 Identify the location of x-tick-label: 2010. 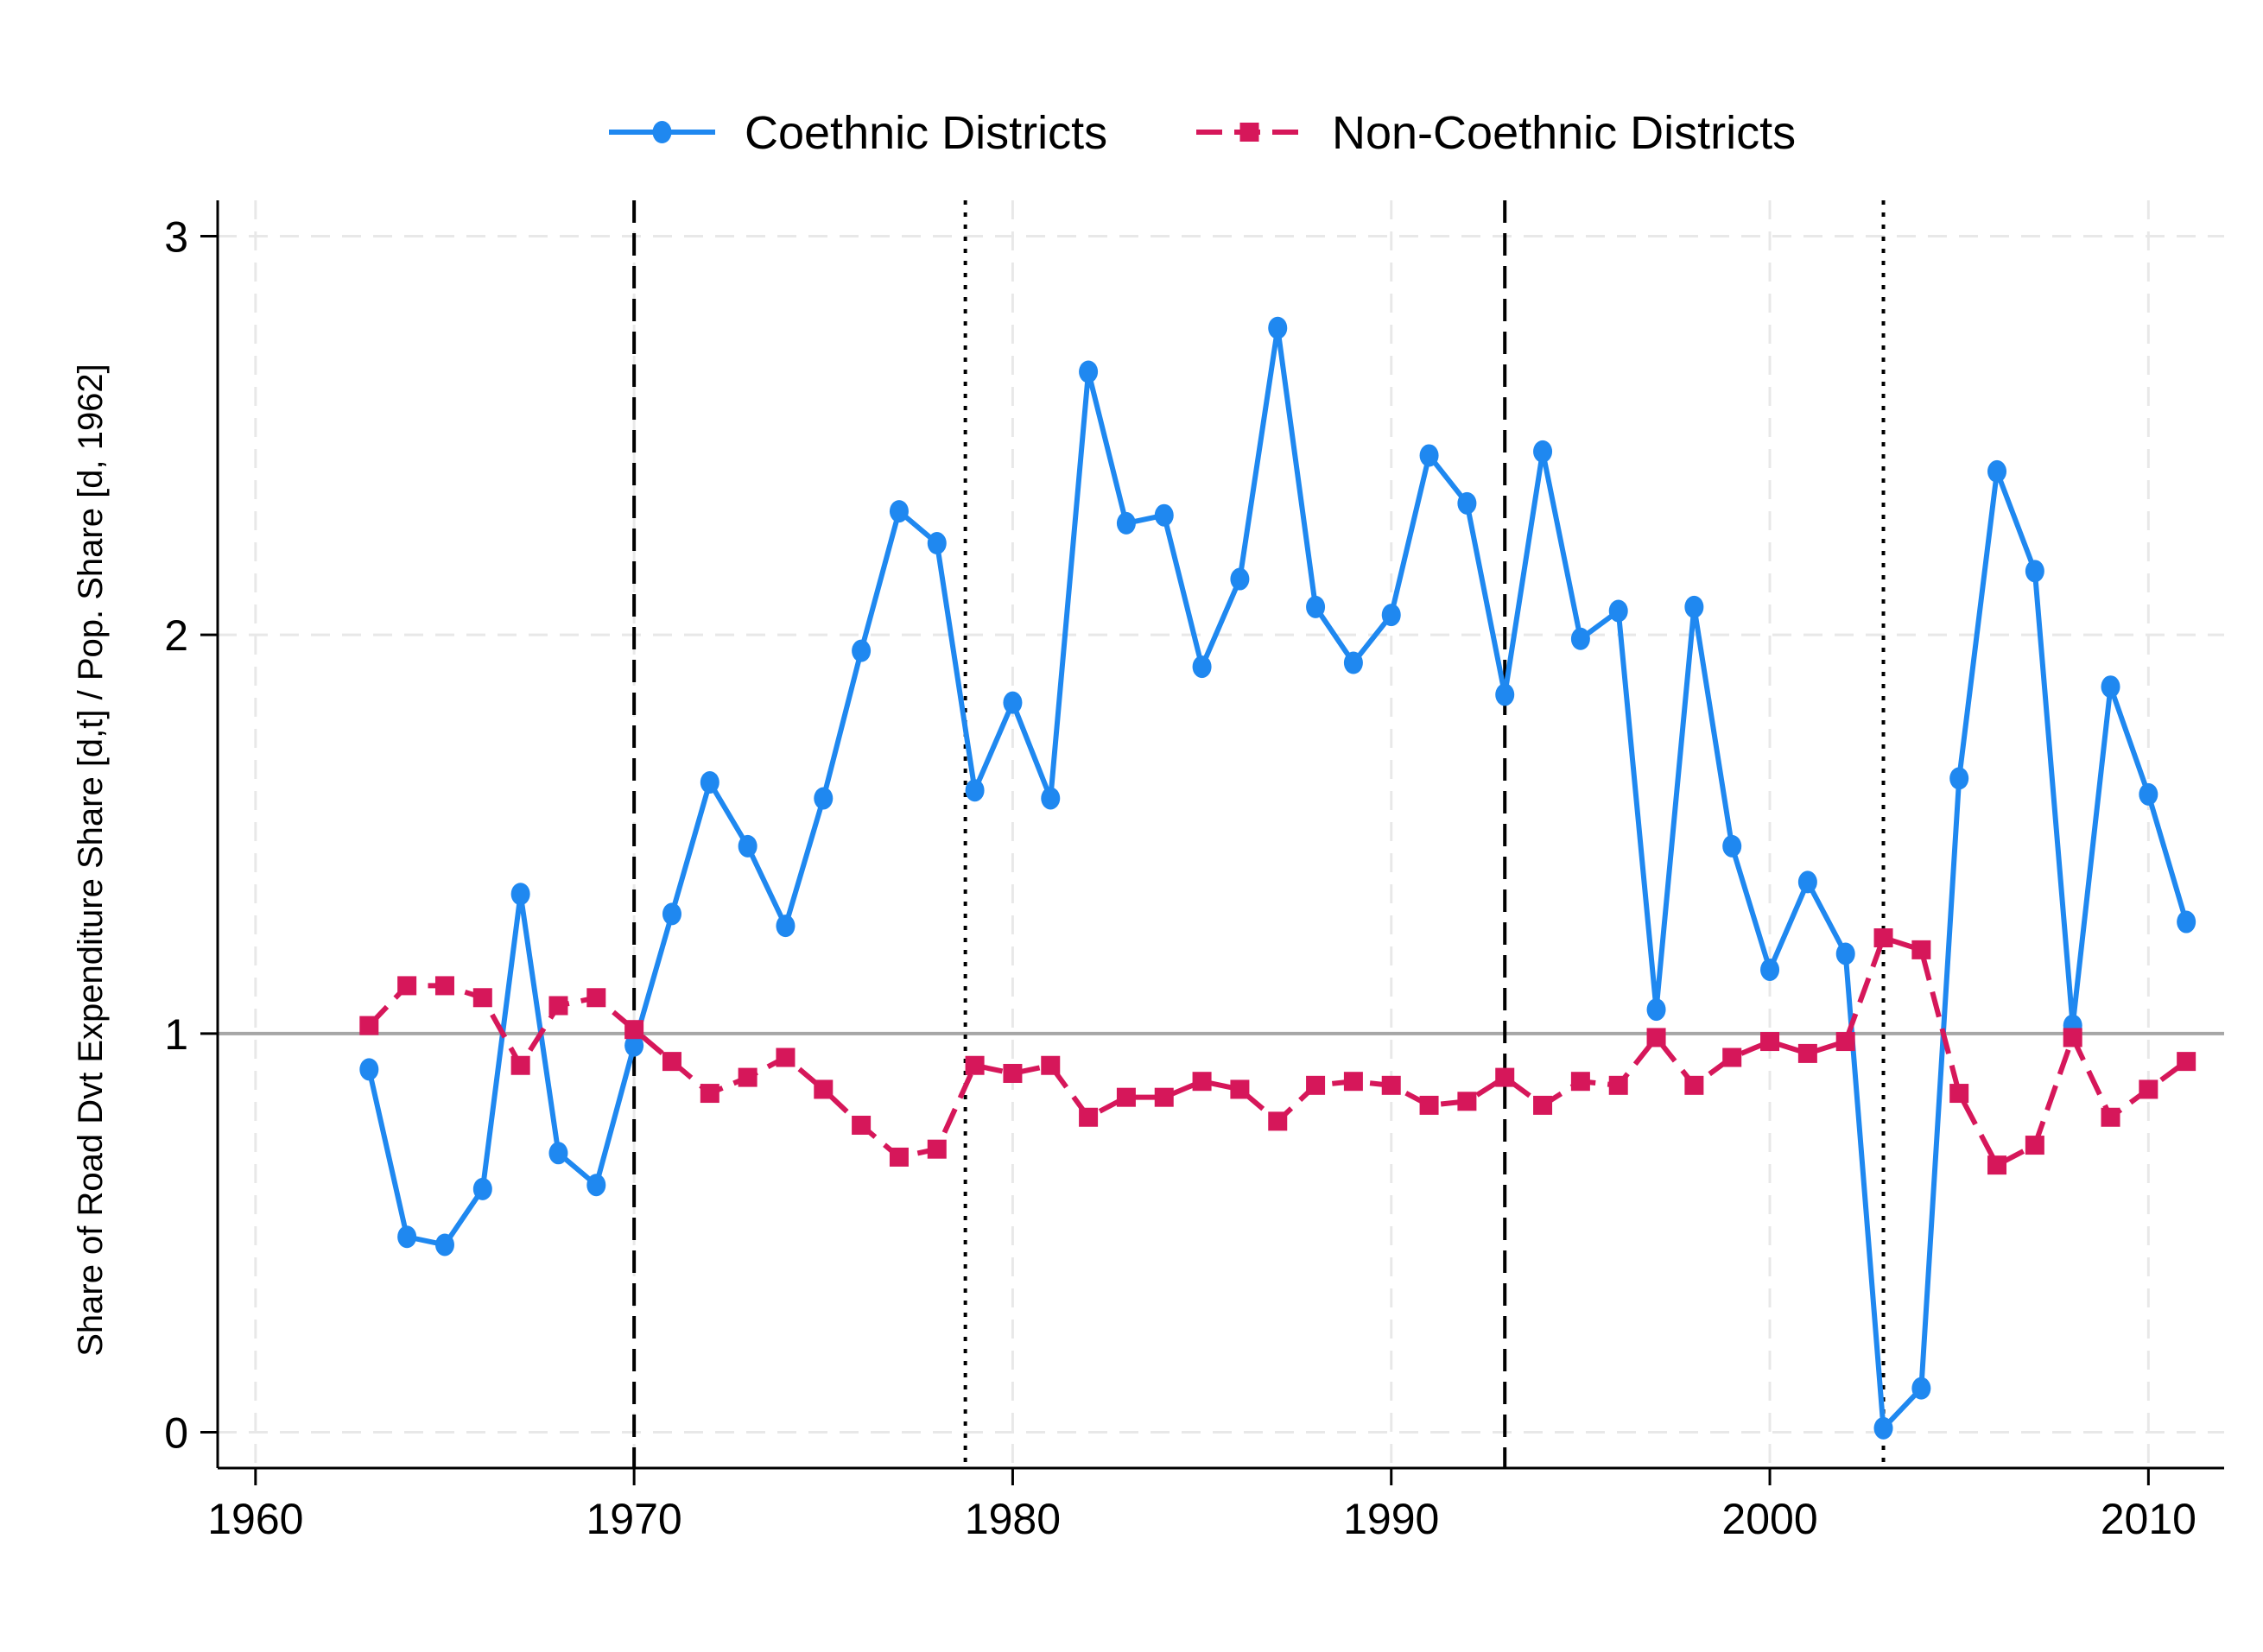
(2148, 1519).